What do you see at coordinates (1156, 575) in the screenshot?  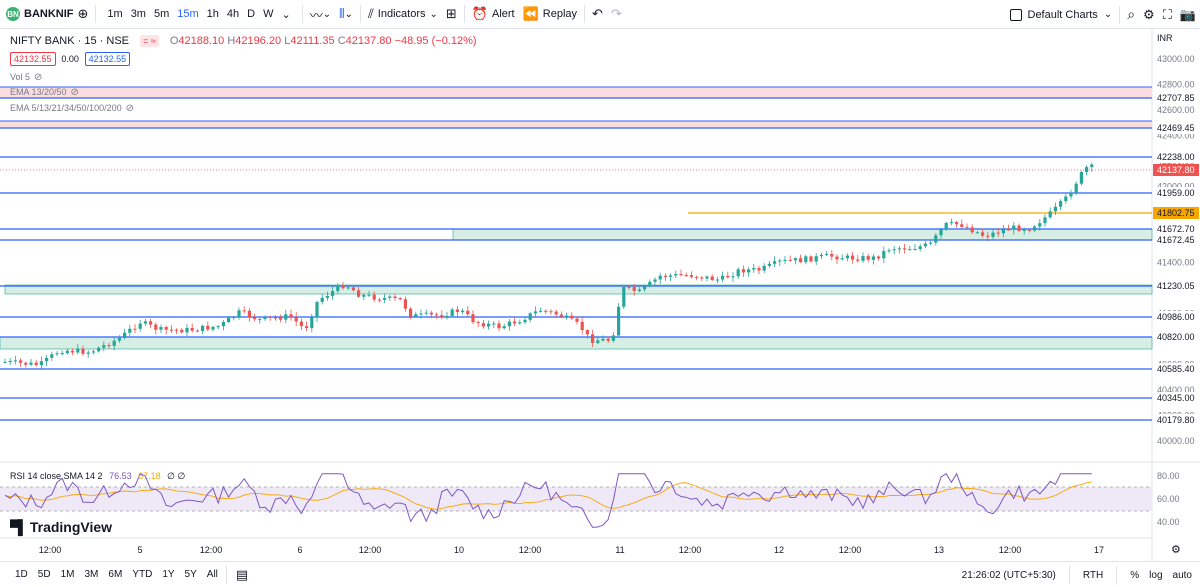 I see `log-toggle: log` at bounding box center [1156, 575].